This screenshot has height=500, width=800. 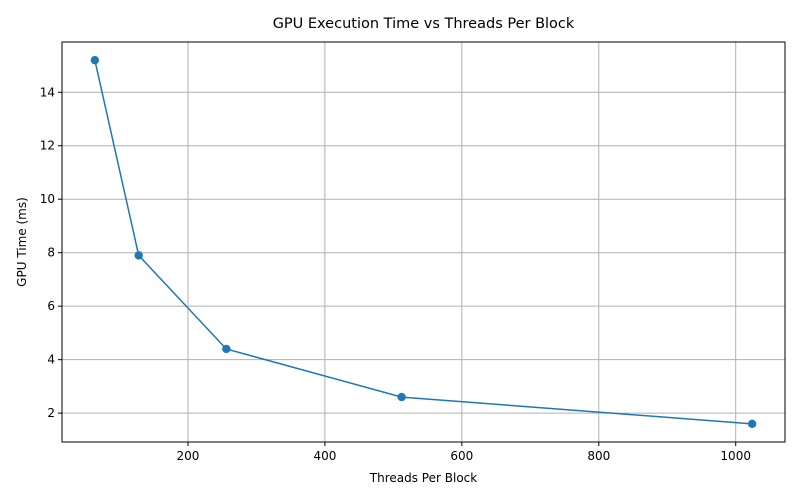 What do you see at coordinates (324, 456) in the screenshot?
I see `x-tick-label: 400` at bounding box center [324, 456].